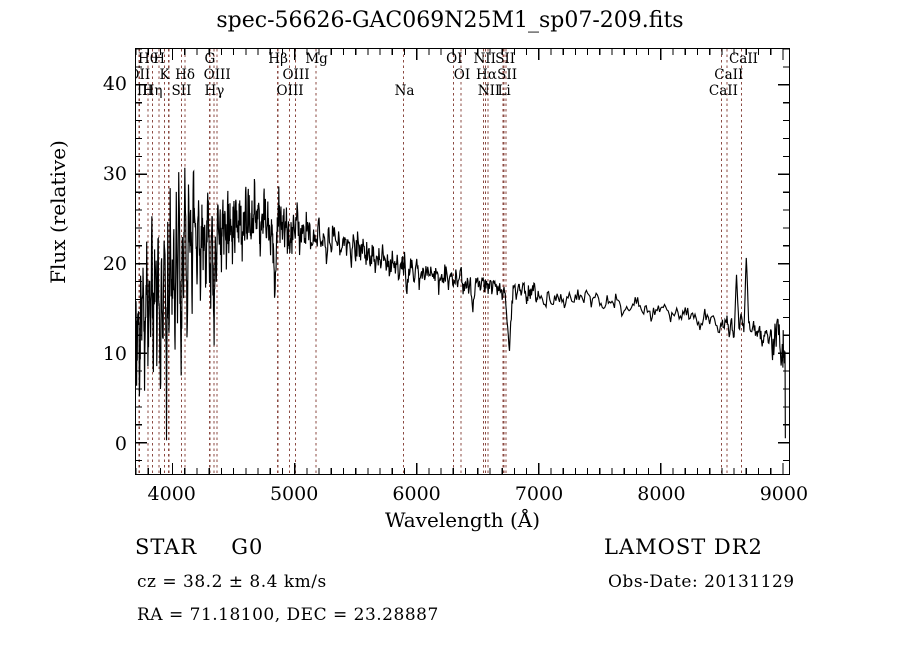  Describe the element at coordinates (232, 582) in the screenshot. I see `radial-velocity: cz = 38.2 ± 8.4 km/s` at that location.